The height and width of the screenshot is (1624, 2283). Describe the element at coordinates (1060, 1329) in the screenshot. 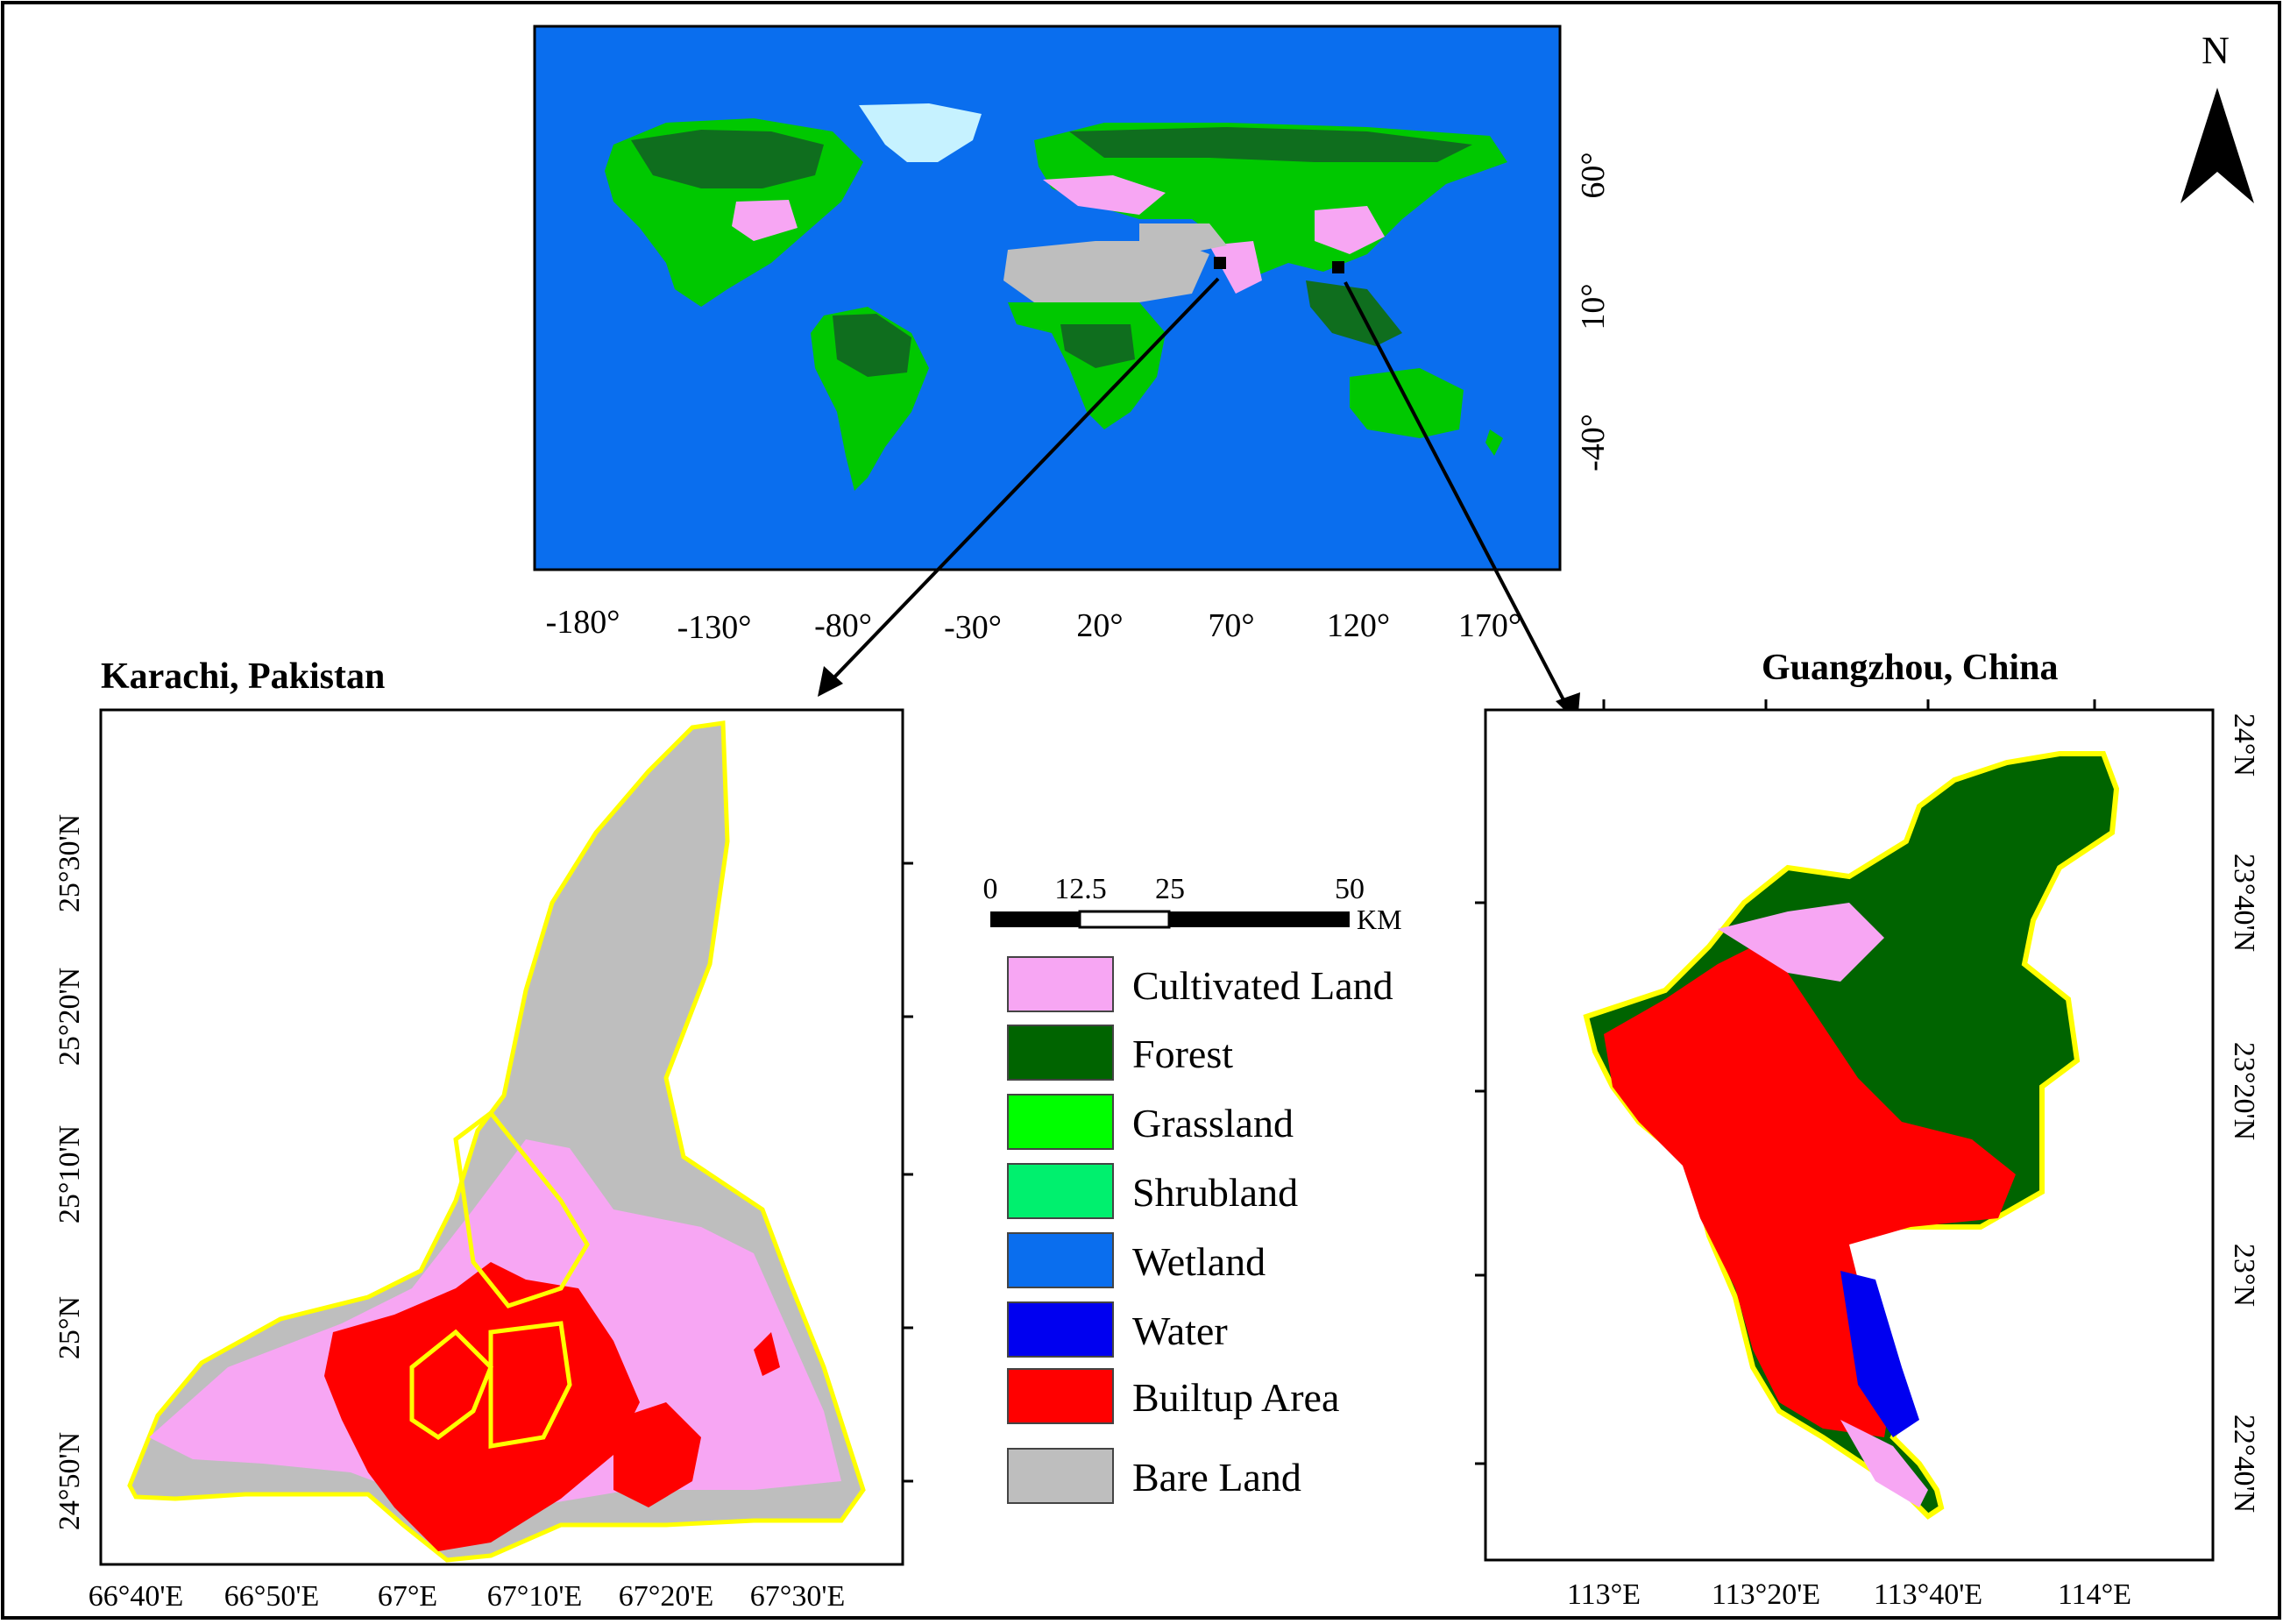

I see `legend-swatch-water` at that location.